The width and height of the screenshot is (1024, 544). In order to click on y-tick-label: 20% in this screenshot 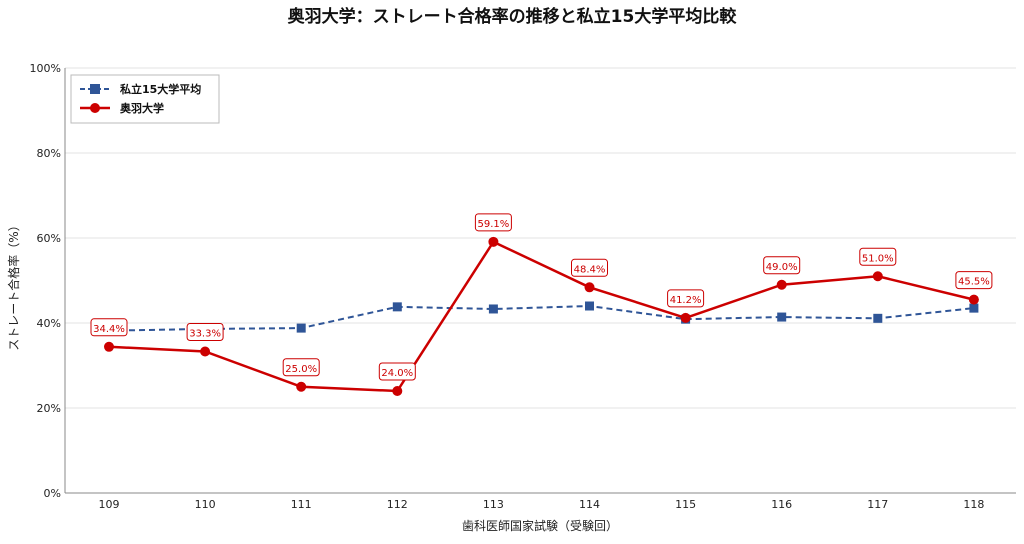, I will do `click(49, 408)`.